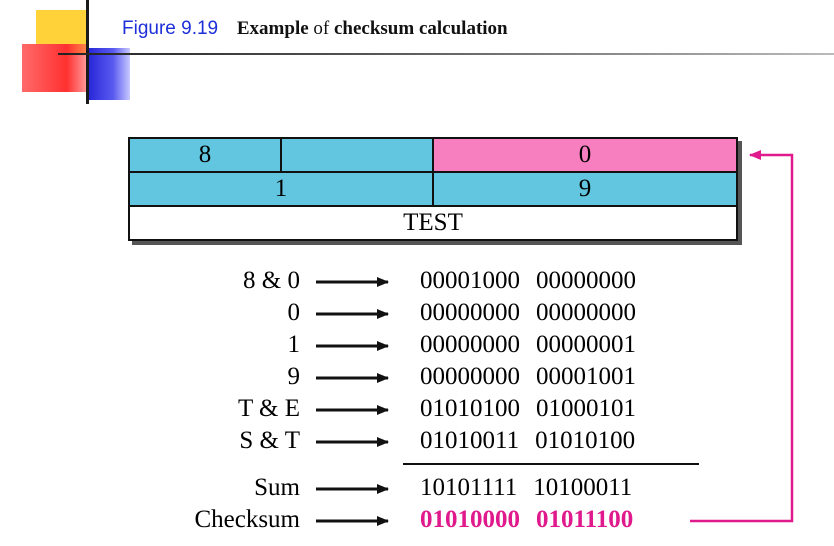 The image size is (834, 546). What do you see at coordinates (470, 519) in the screenshot?
I see `bits-word-1: 01010000` at bounding box center [470, 519].